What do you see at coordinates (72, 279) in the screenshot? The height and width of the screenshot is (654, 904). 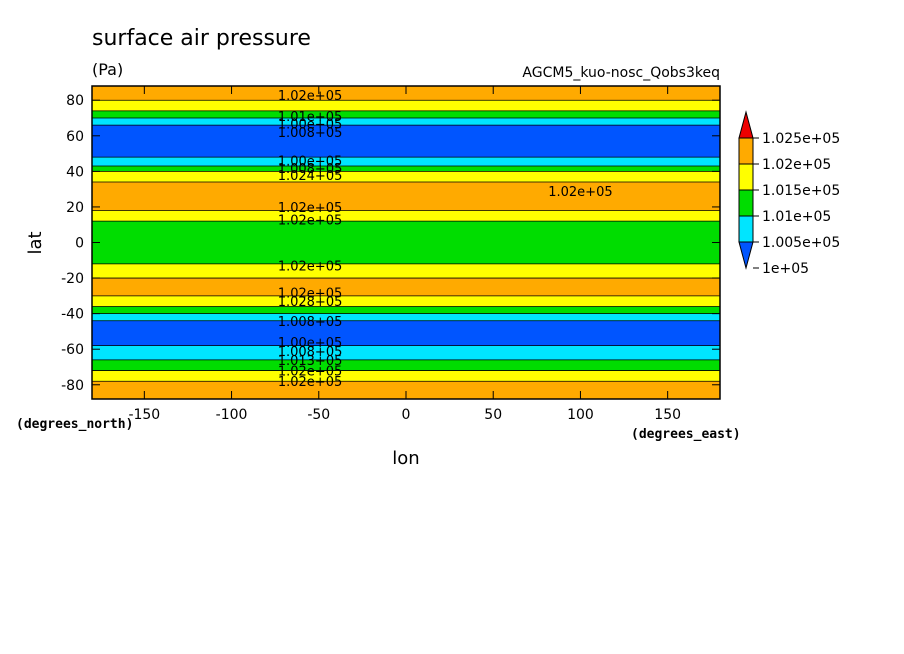 I see `y-tick-label: -20` at bounding box center [72, 279].